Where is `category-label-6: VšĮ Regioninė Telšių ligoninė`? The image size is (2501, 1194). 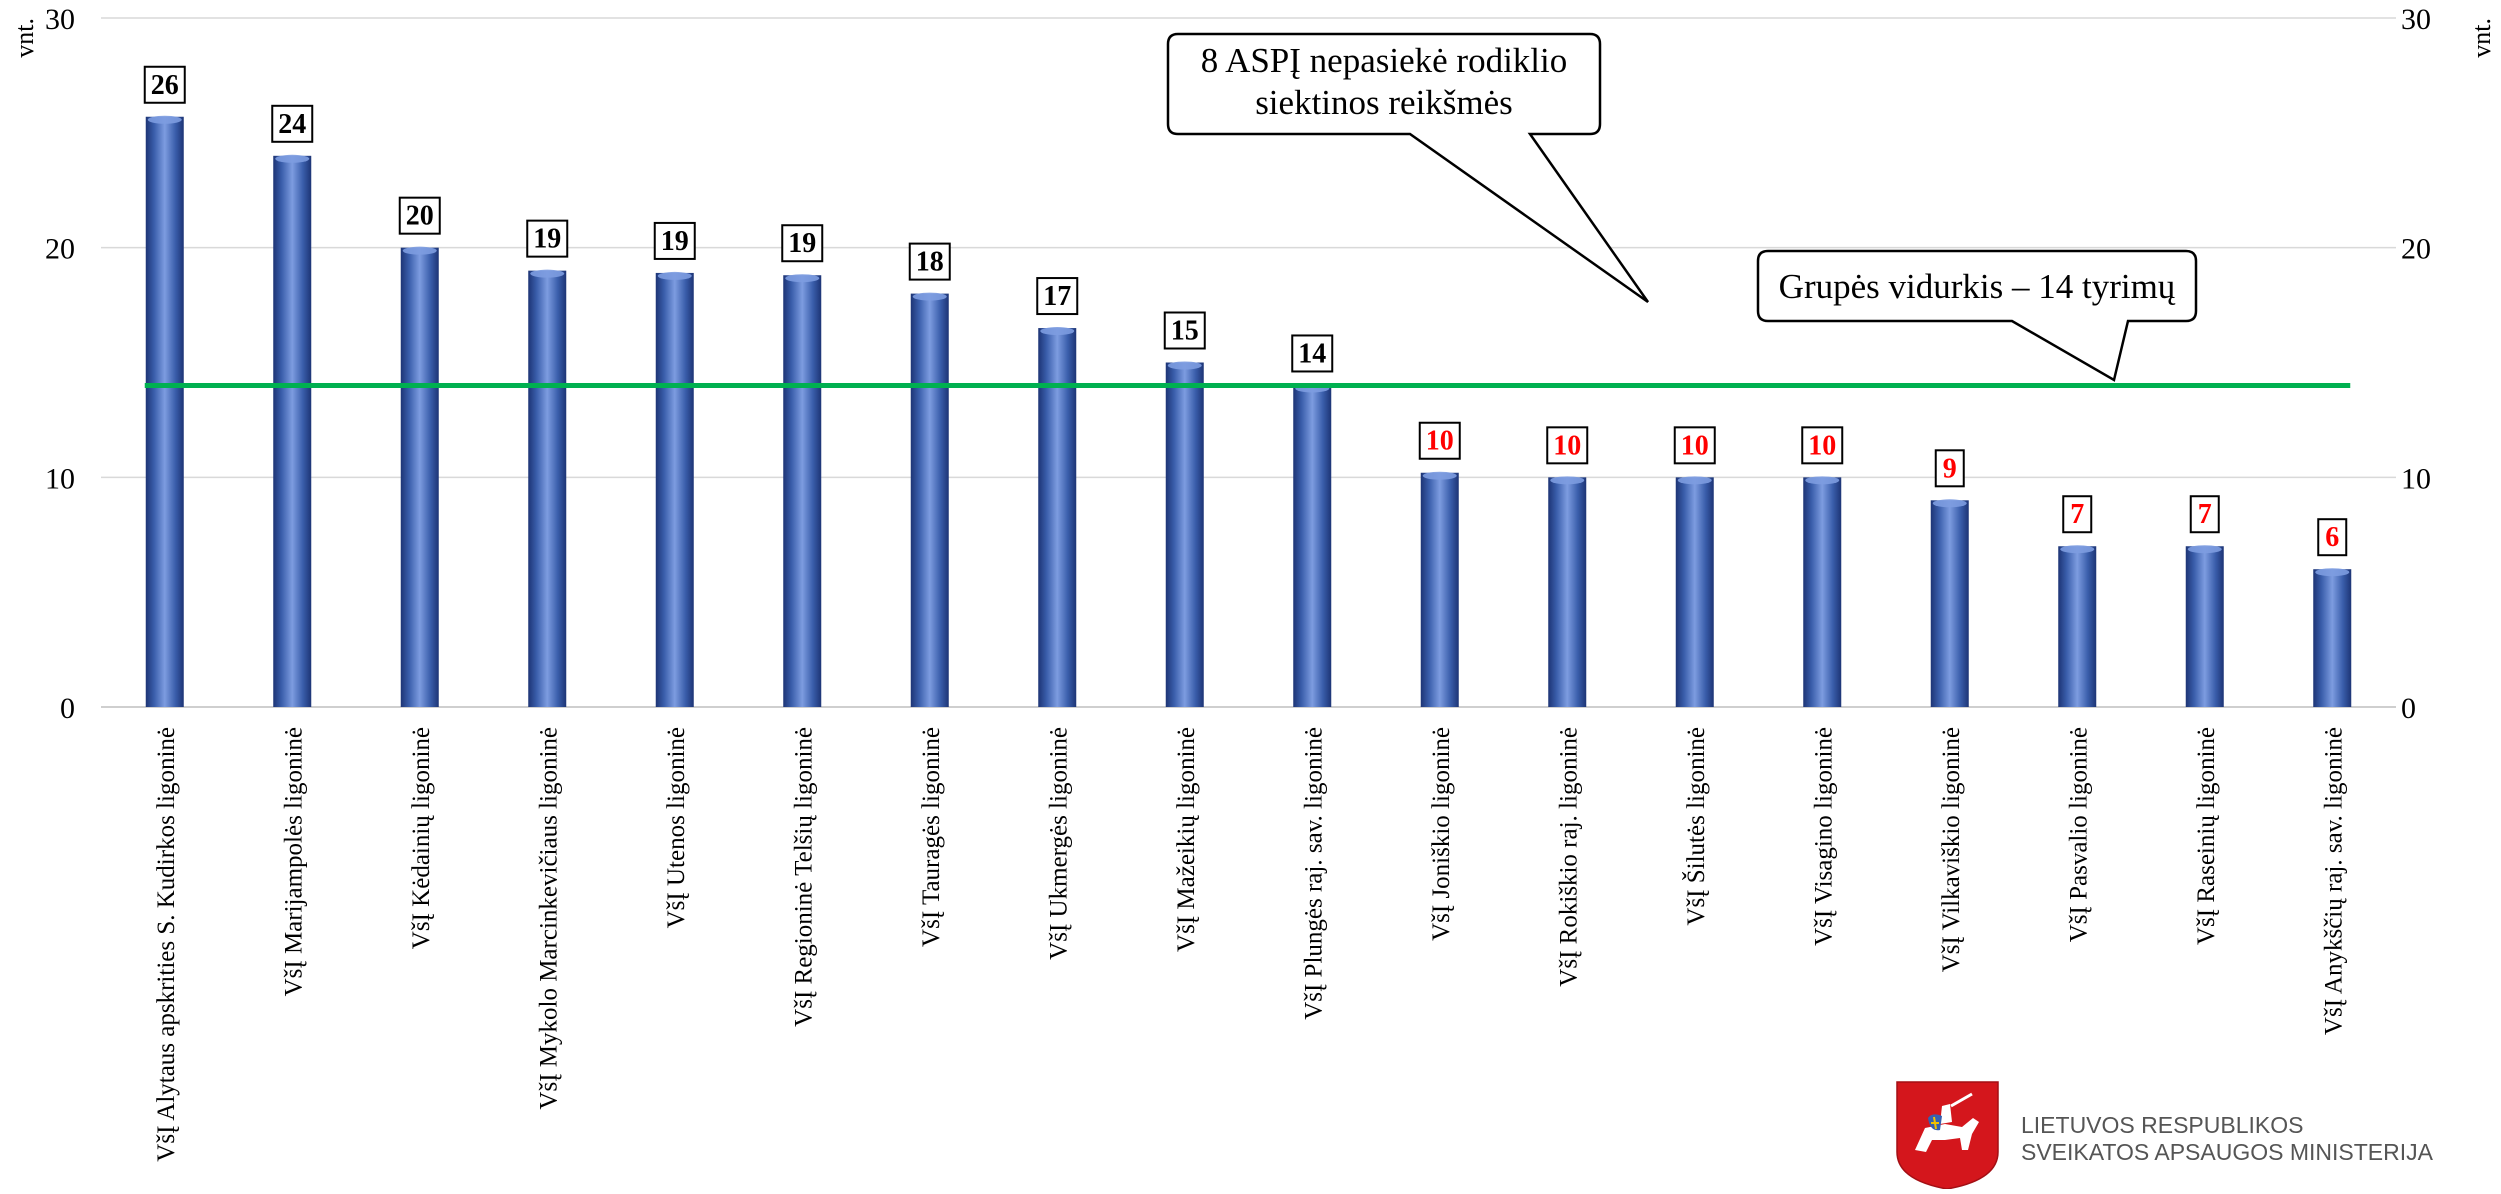
category-label-6: VšĮ Regioninė Telšių ligoninė is located at coordinates (803, 877).